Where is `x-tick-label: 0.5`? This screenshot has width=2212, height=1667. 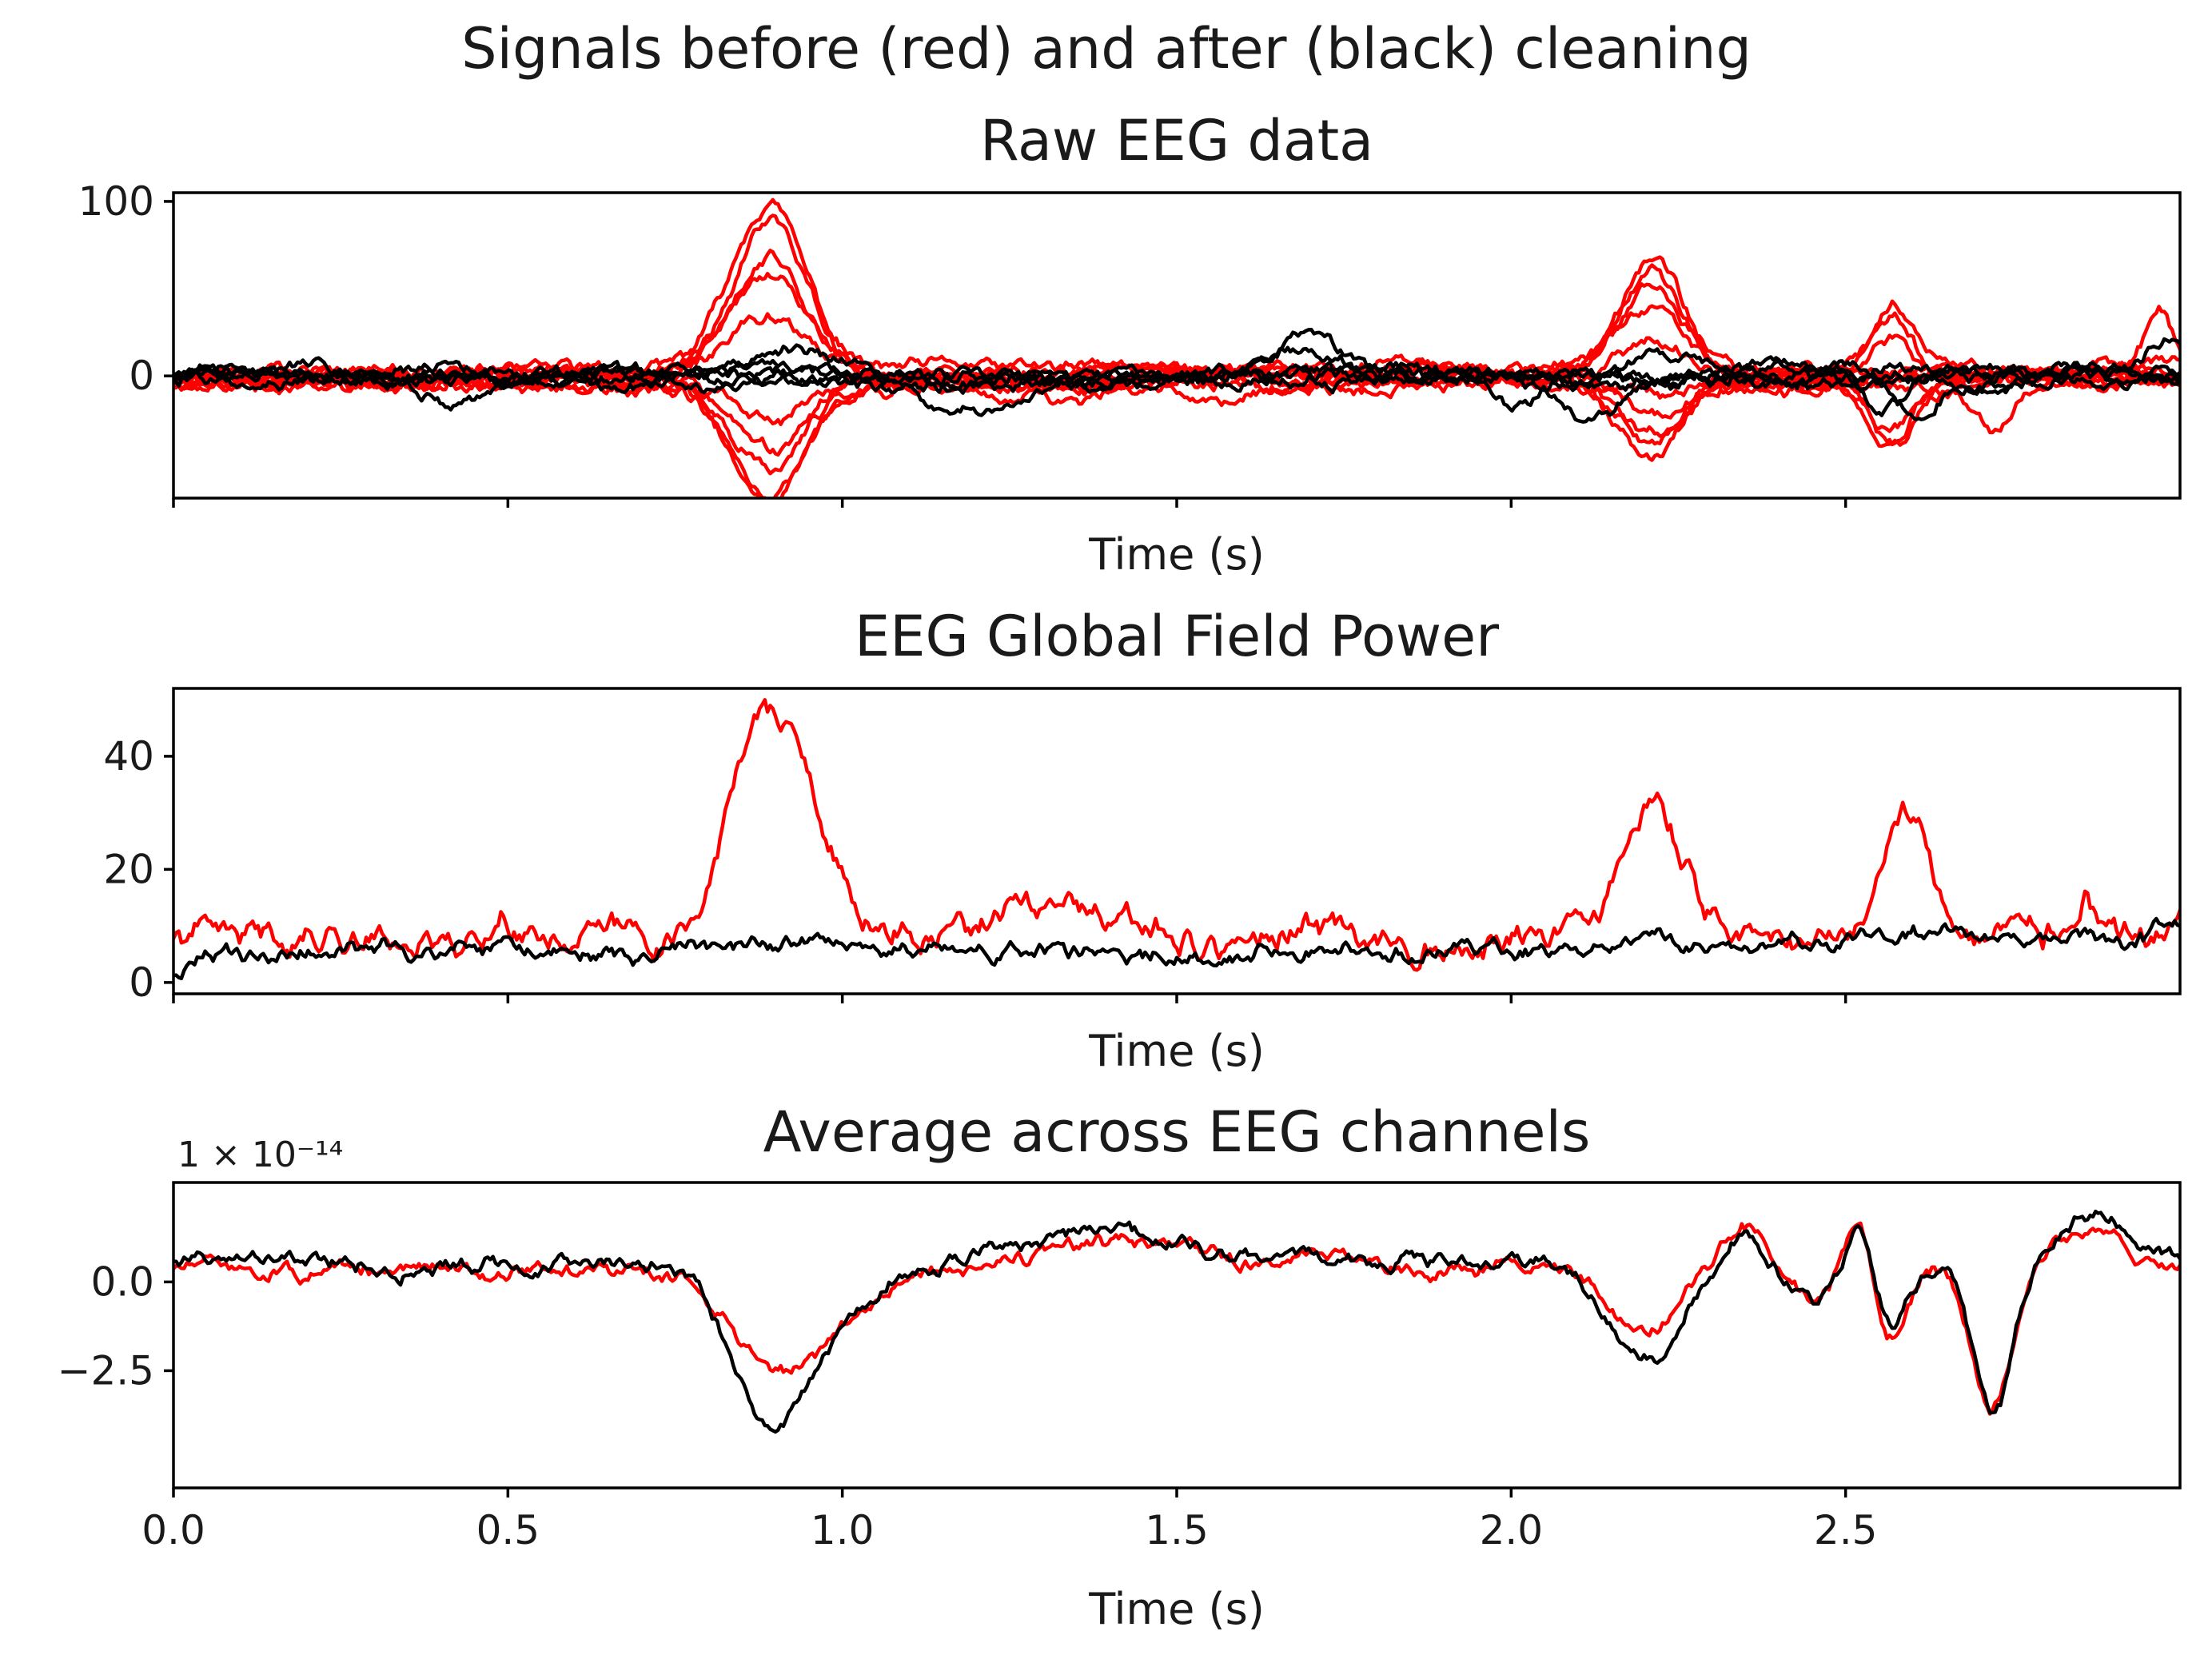
x-tick-label: 0.5 is located at coordinates (508, 1530).